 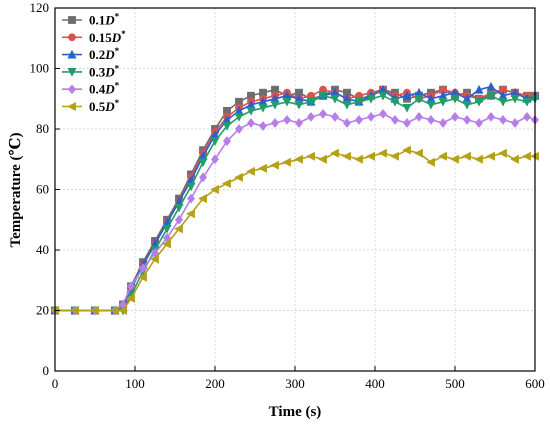 I want to click on legend-item: 0.1D*, so click(x=91, y=20).